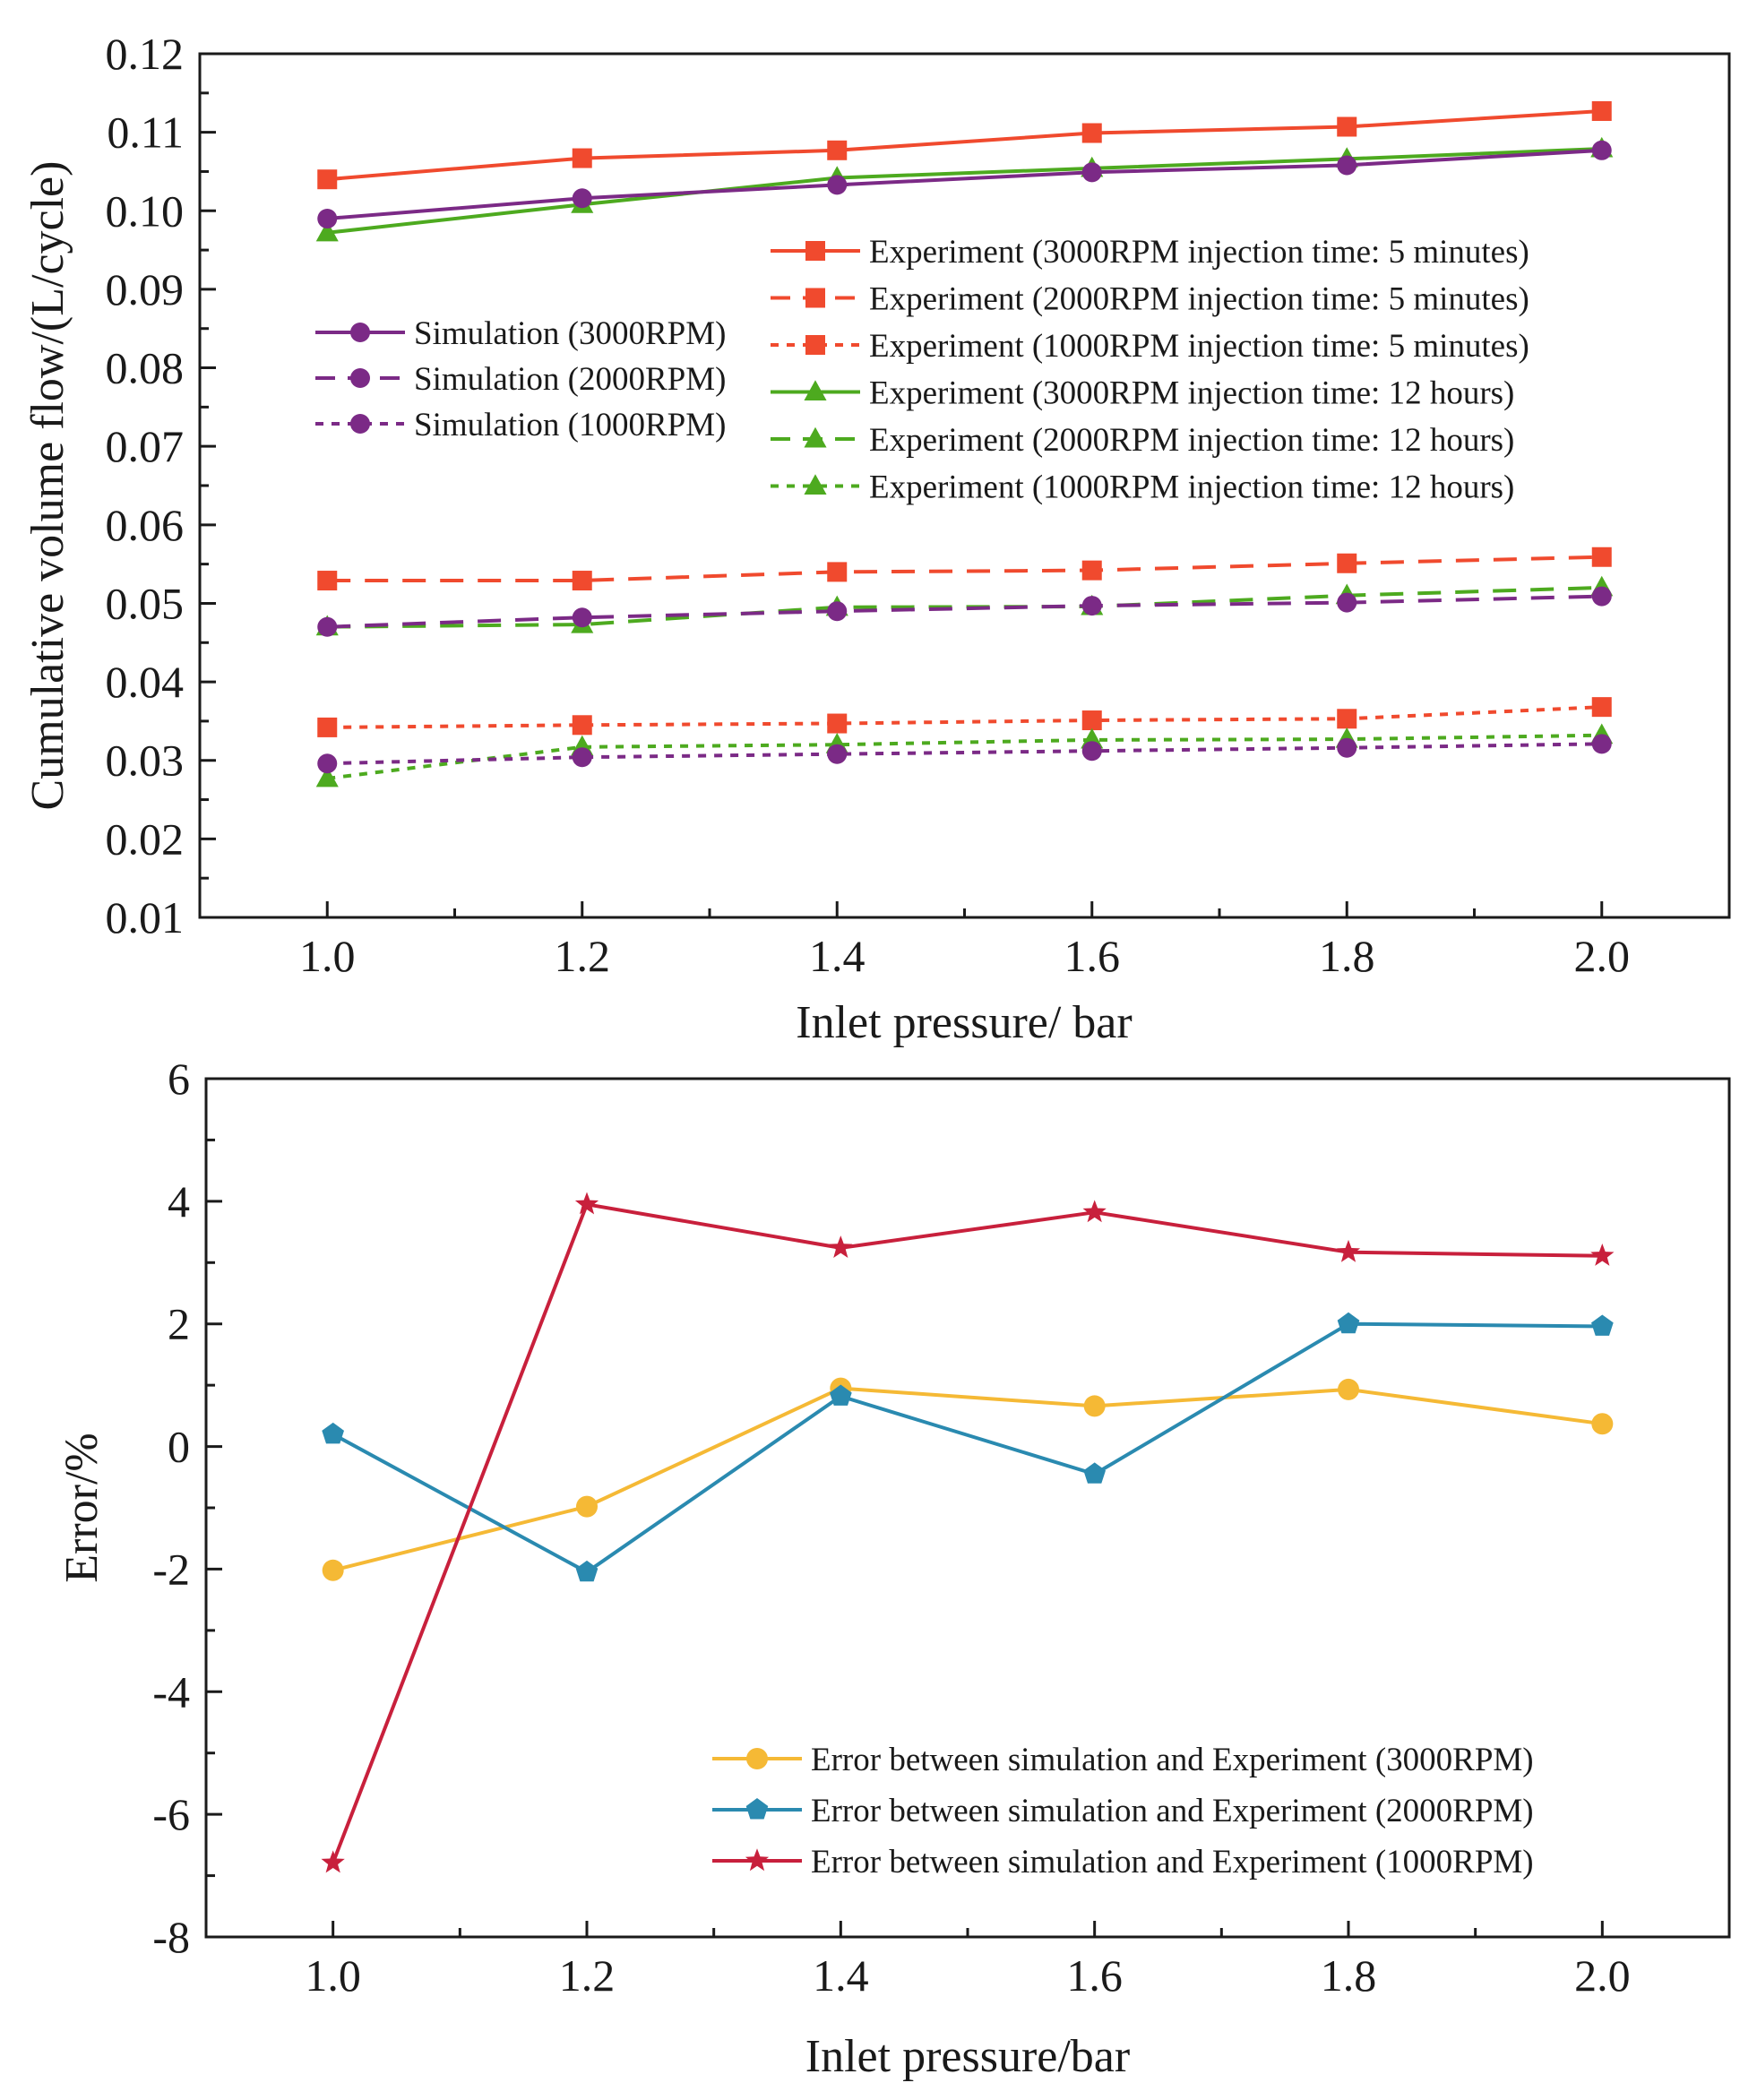 Image resolution: width=1757 pixels, height=2100 pixels. Describe the element at coordinates (145, 761) in the screenshot. I see `y-tick-label: 0.03` at that location.